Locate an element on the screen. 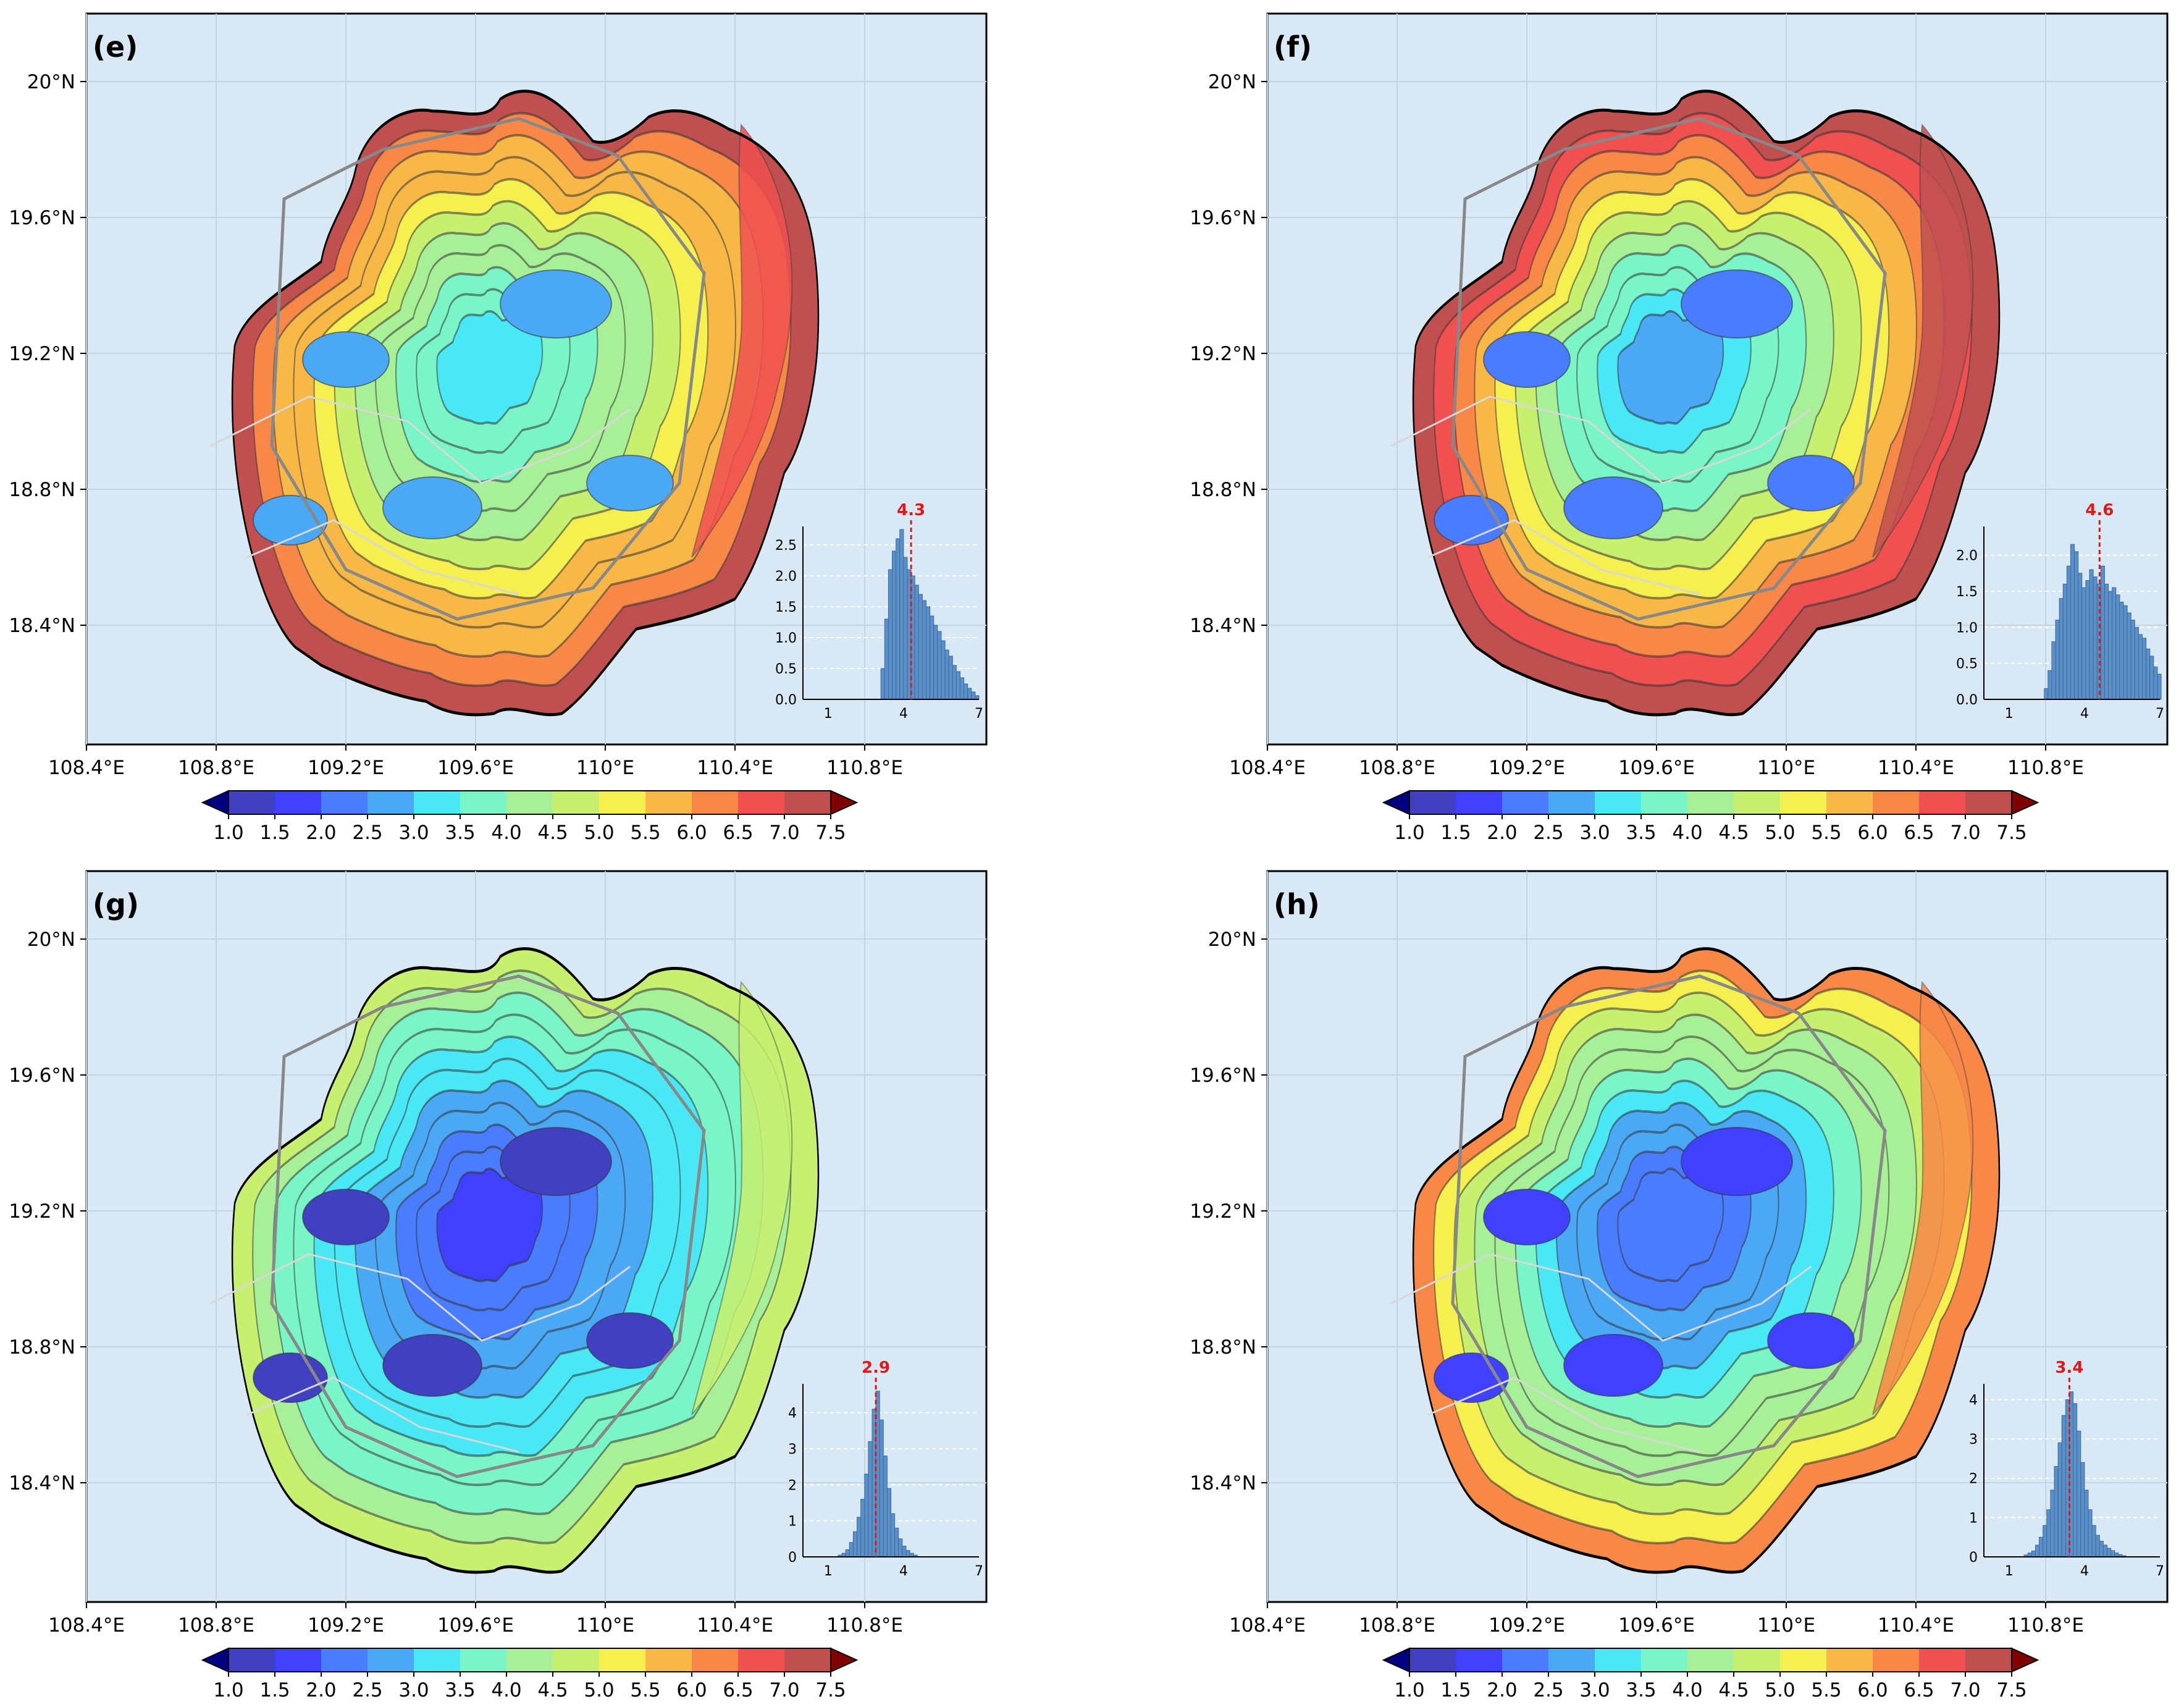 The width and height of the screenshot is (2184, 1707). y-tick-label: 18.4°N is located at coordinates (42, 1483).